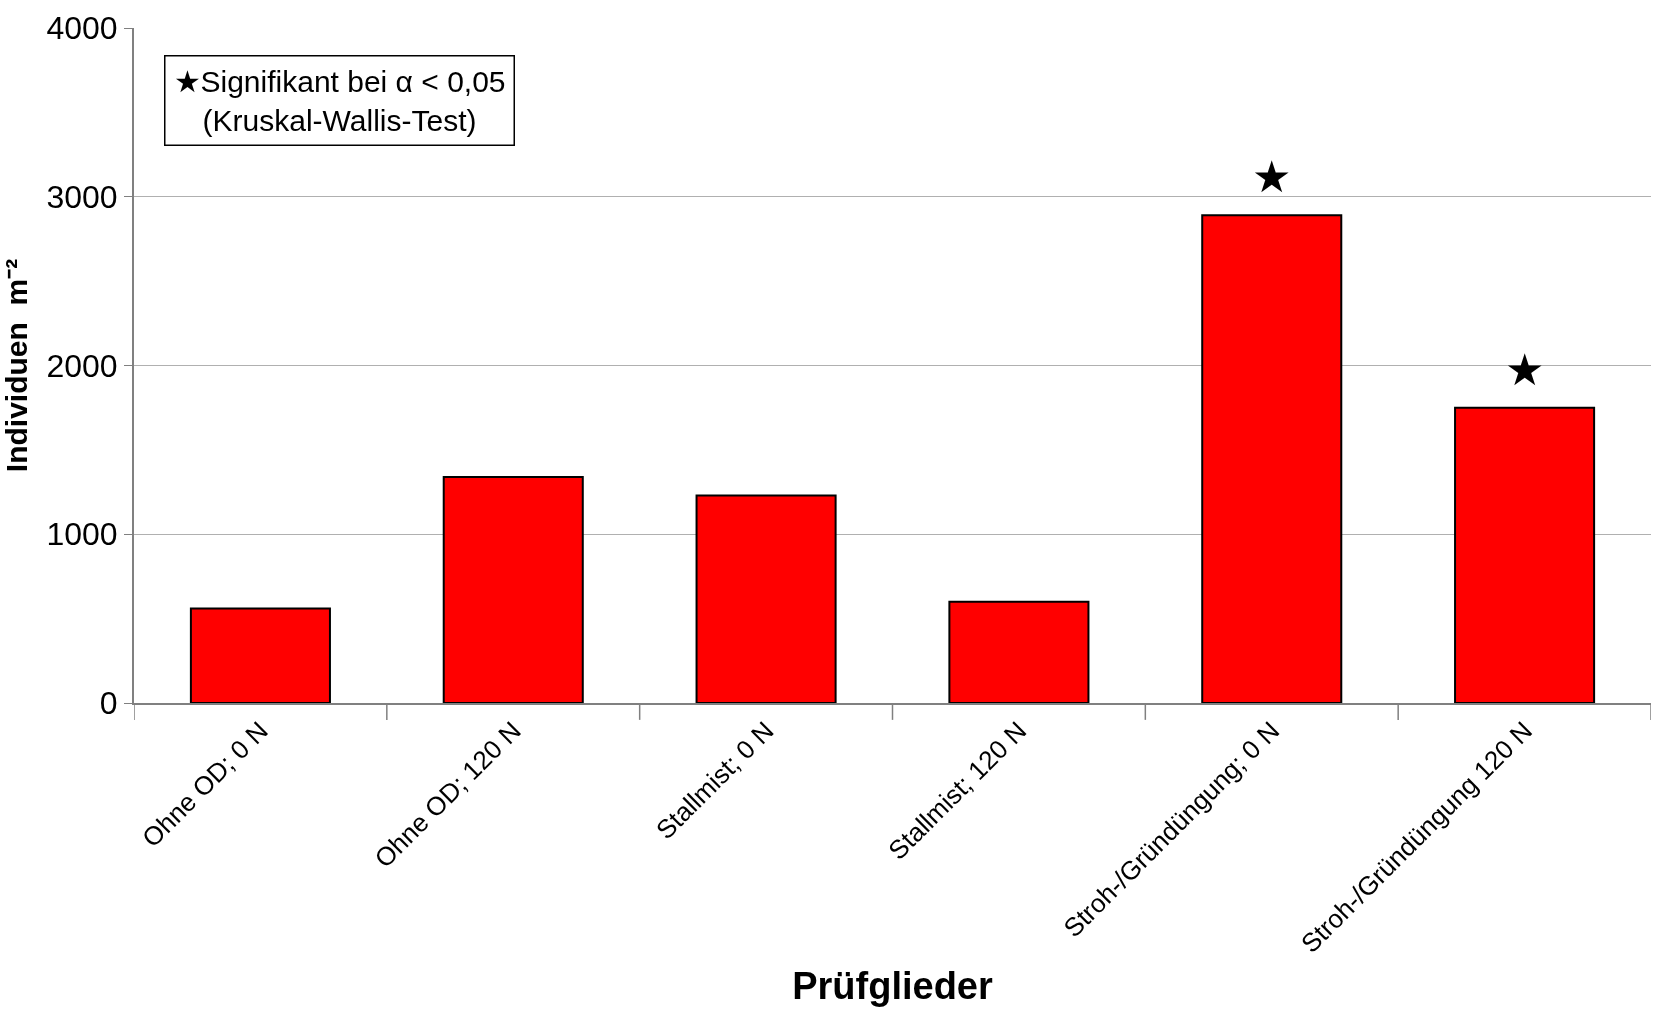  What do you see at coordinates (82, 534) in the screenshot?
I see `y-tick-label: 1000` at bounding box center [82, 534].